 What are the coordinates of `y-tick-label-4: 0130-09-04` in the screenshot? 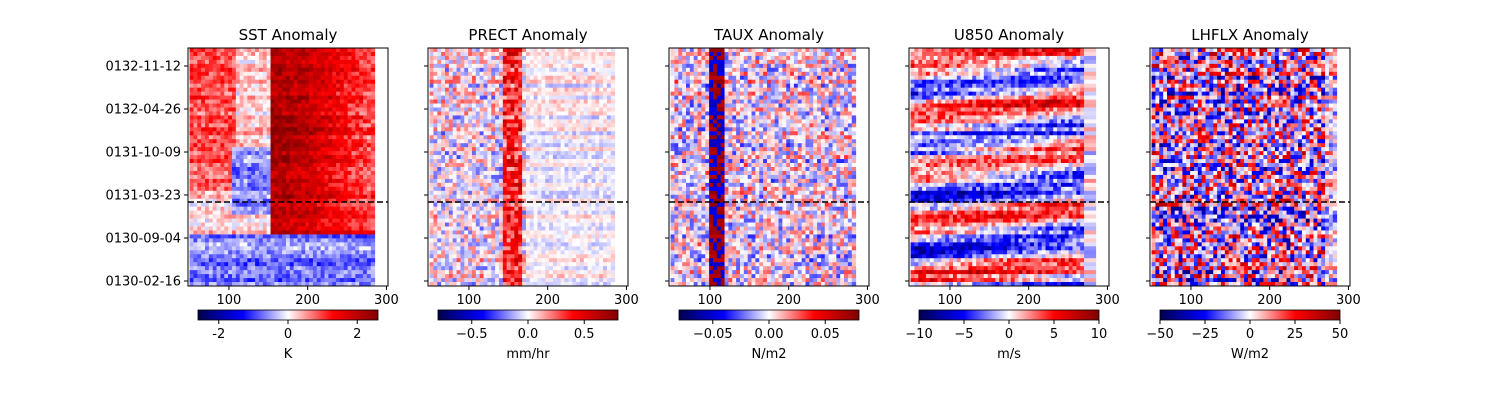 It's located at (143, 239).